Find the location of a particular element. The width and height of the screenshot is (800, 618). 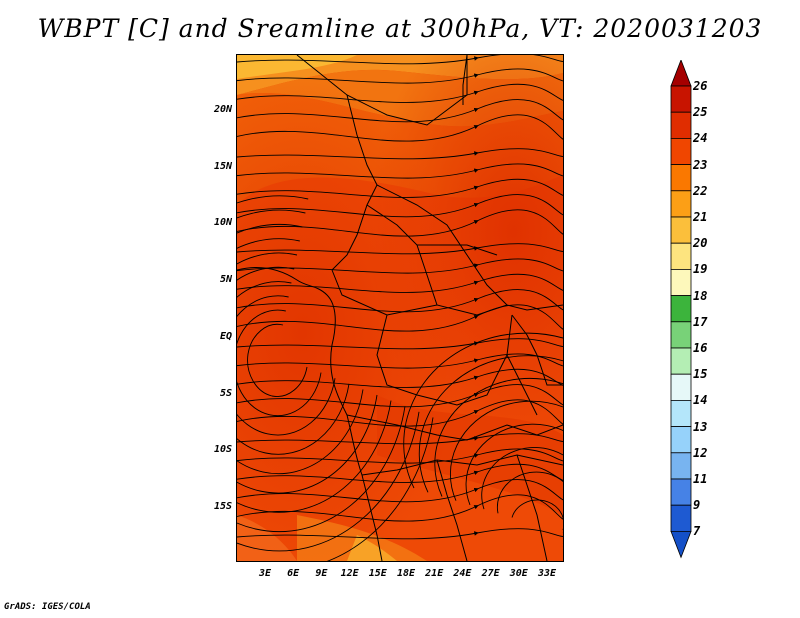

colorbar-label: 26 is located at coordinates (700, 86).